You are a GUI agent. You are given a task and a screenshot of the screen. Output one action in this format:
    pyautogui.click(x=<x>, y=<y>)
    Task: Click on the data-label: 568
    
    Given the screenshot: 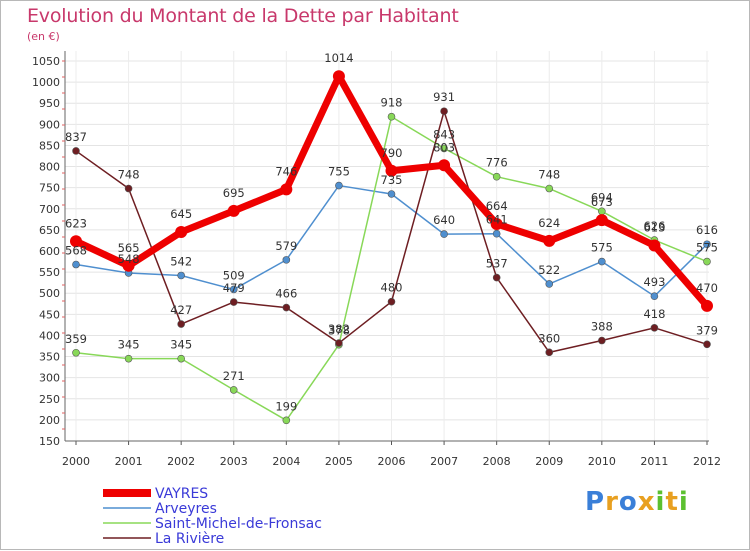 What is the action you would take?
    pyautogui.click(x=76, y=251)
    